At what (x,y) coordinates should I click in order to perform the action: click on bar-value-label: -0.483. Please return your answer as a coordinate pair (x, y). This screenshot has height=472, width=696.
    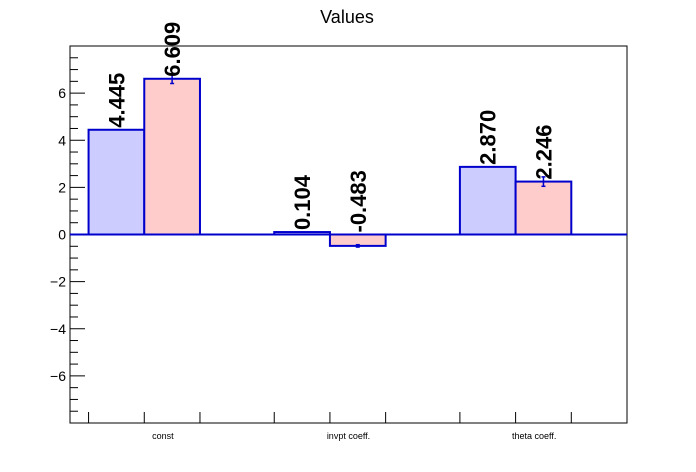
    Looking at the image, I should click on (358, 201).